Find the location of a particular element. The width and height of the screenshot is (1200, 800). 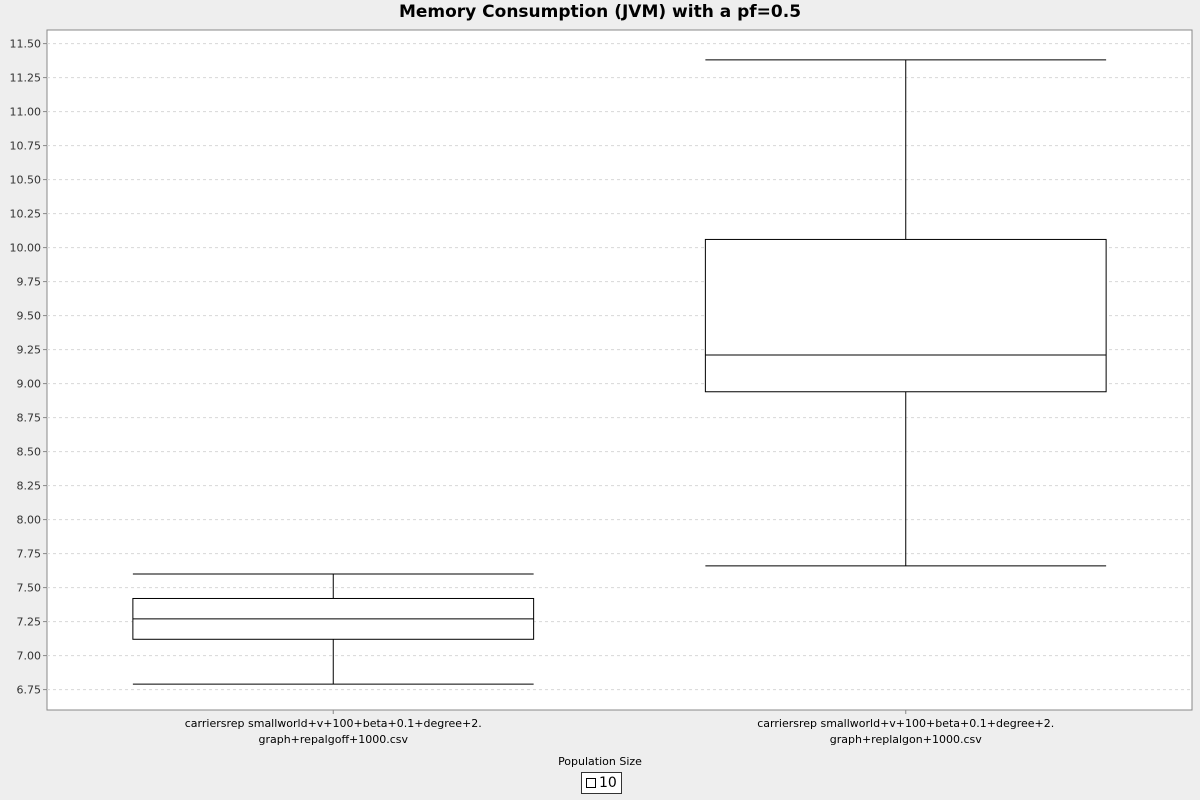

y-tick-label: 9.75 is located at coordinates (29, 282).